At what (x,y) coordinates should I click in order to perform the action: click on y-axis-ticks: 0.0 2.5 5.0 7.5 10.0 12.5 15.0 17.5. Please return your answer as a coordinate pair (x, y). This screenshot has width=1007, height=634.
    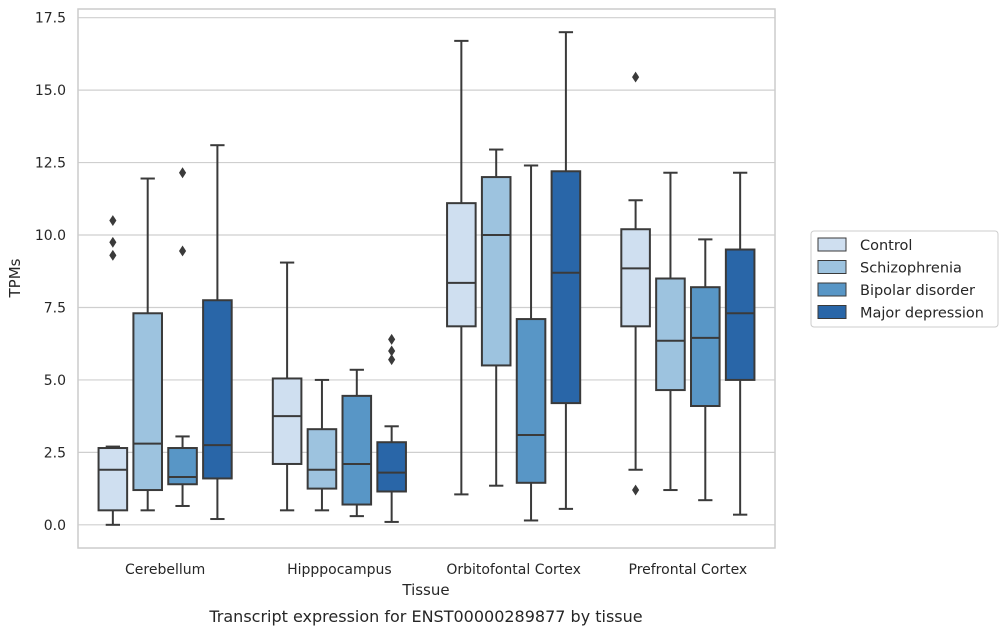
    Looking at the image, I should click on (50, 272).